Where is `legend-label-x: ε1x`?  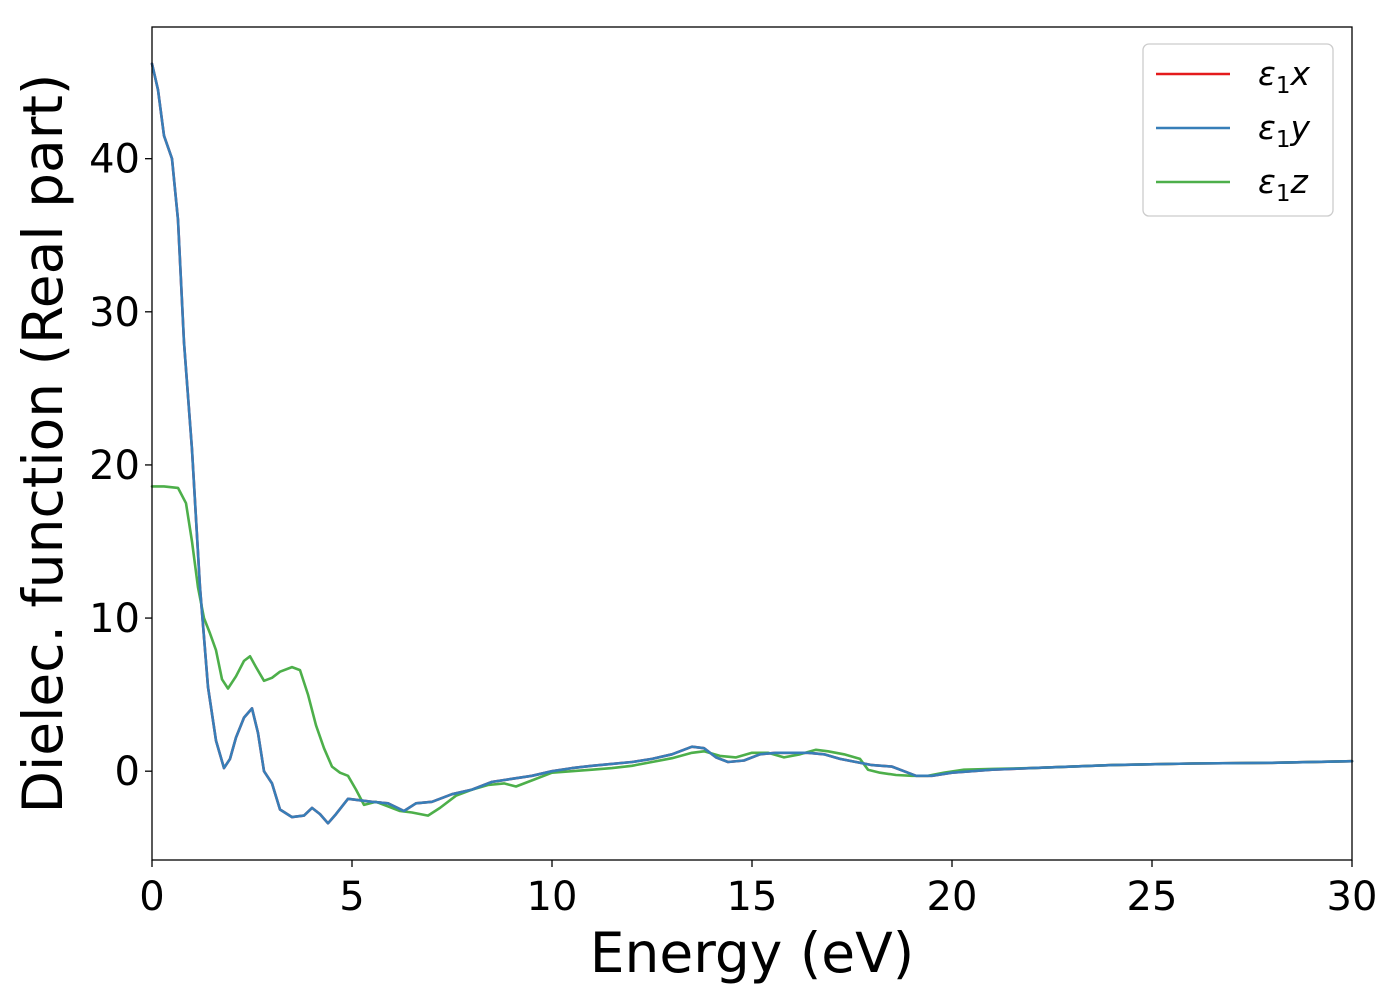
legend-label-x: ε1x is located at coordinates (1284, 76).